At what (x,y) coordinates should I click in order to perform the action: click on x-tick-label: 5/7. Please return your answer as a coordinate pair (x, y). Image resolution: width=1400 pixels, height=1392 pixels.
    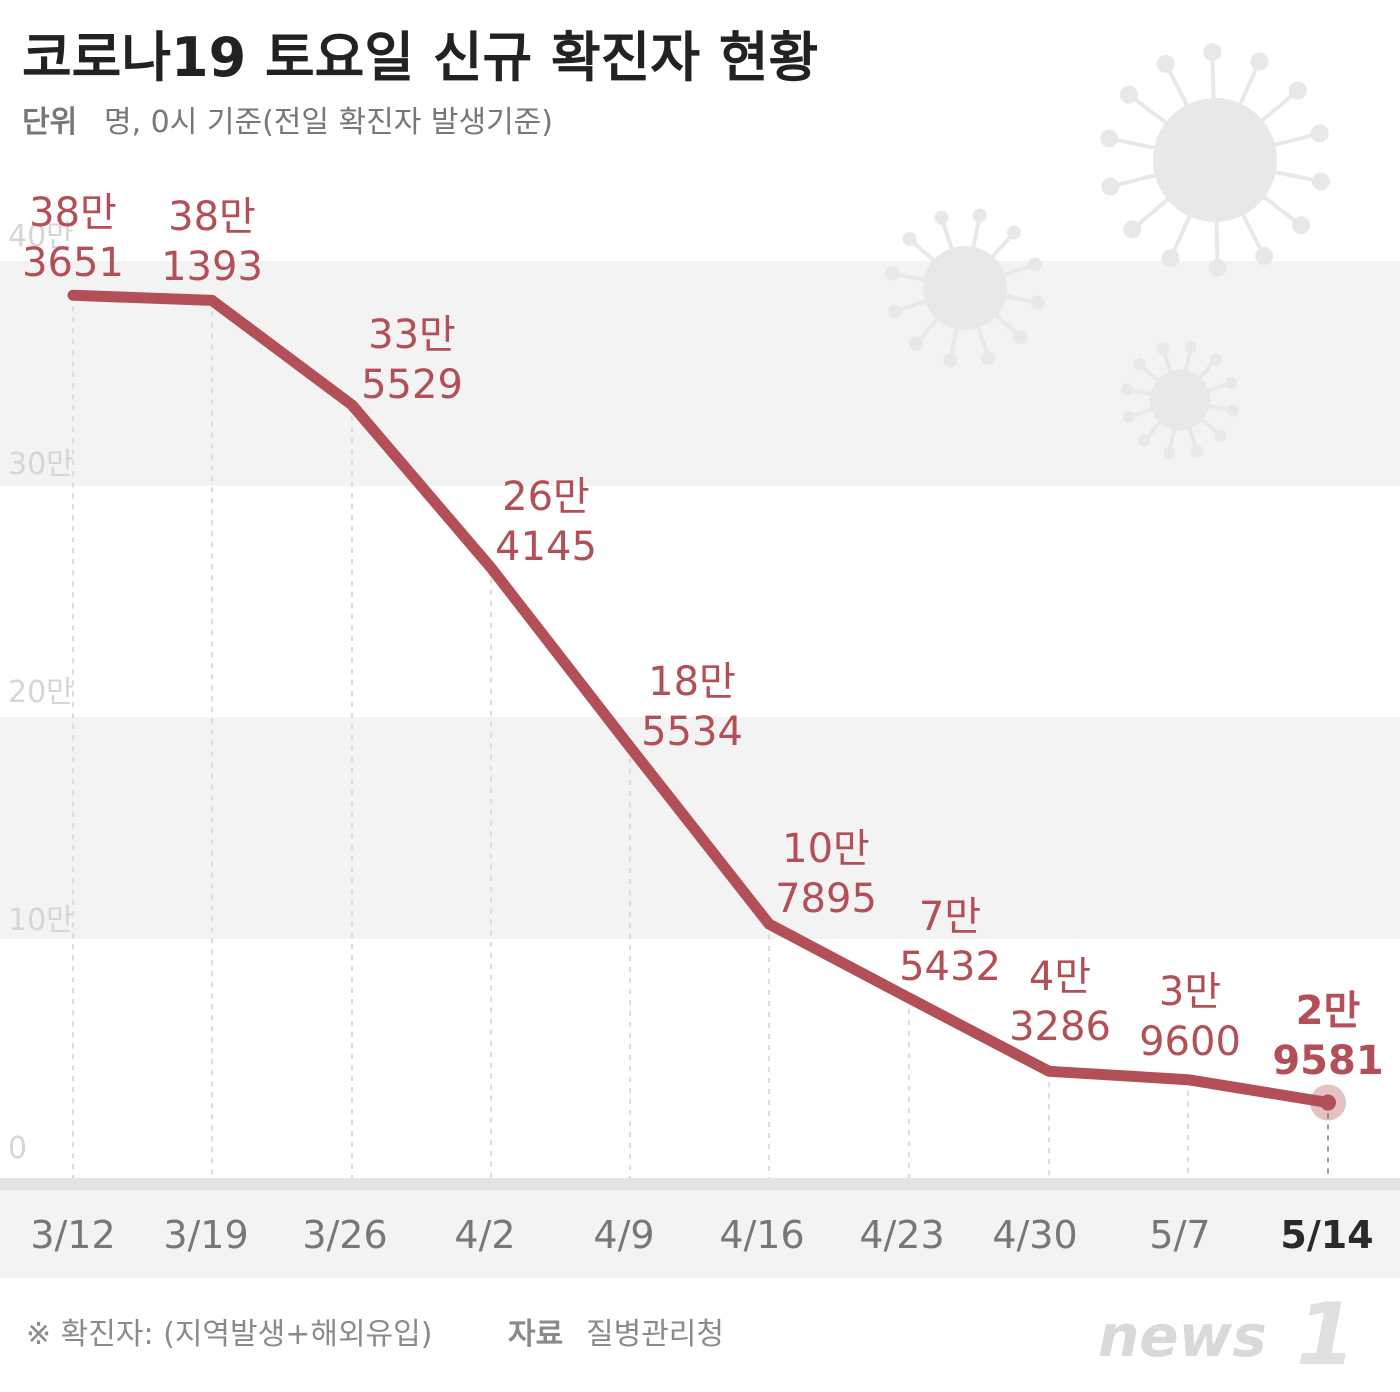
    Looking at the image, I should click on (1179, 1235).